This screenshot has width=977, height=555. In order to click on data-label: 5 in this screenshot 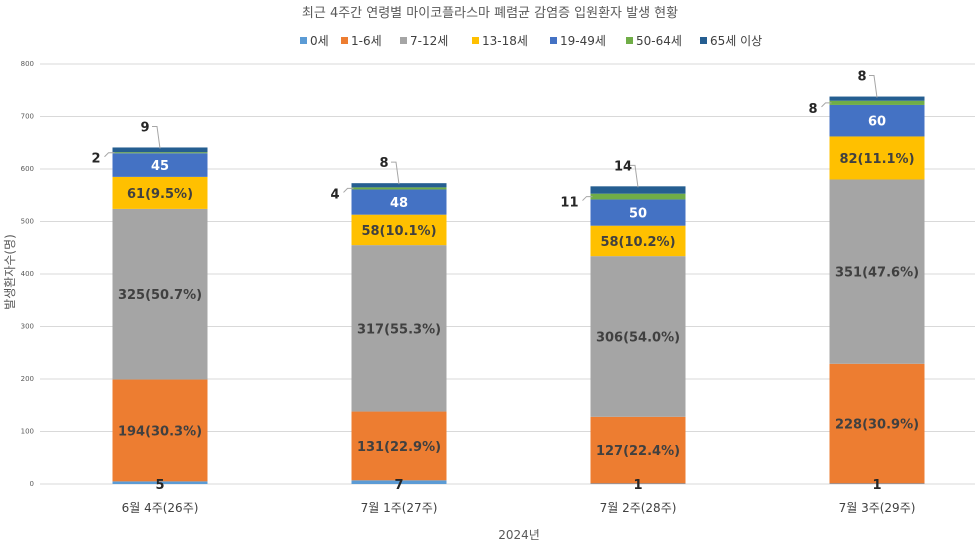, I will do `click(159, 485)`.